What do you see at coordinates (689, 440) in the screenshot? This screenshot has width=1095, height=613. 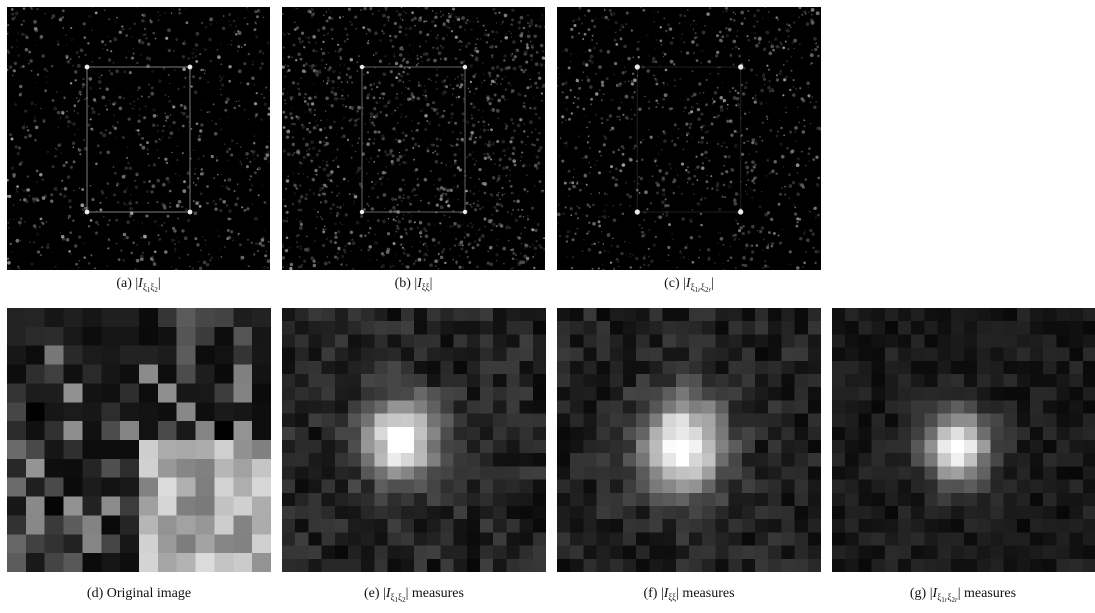 I see `panel-f-image` at bounding box center [689, 440].